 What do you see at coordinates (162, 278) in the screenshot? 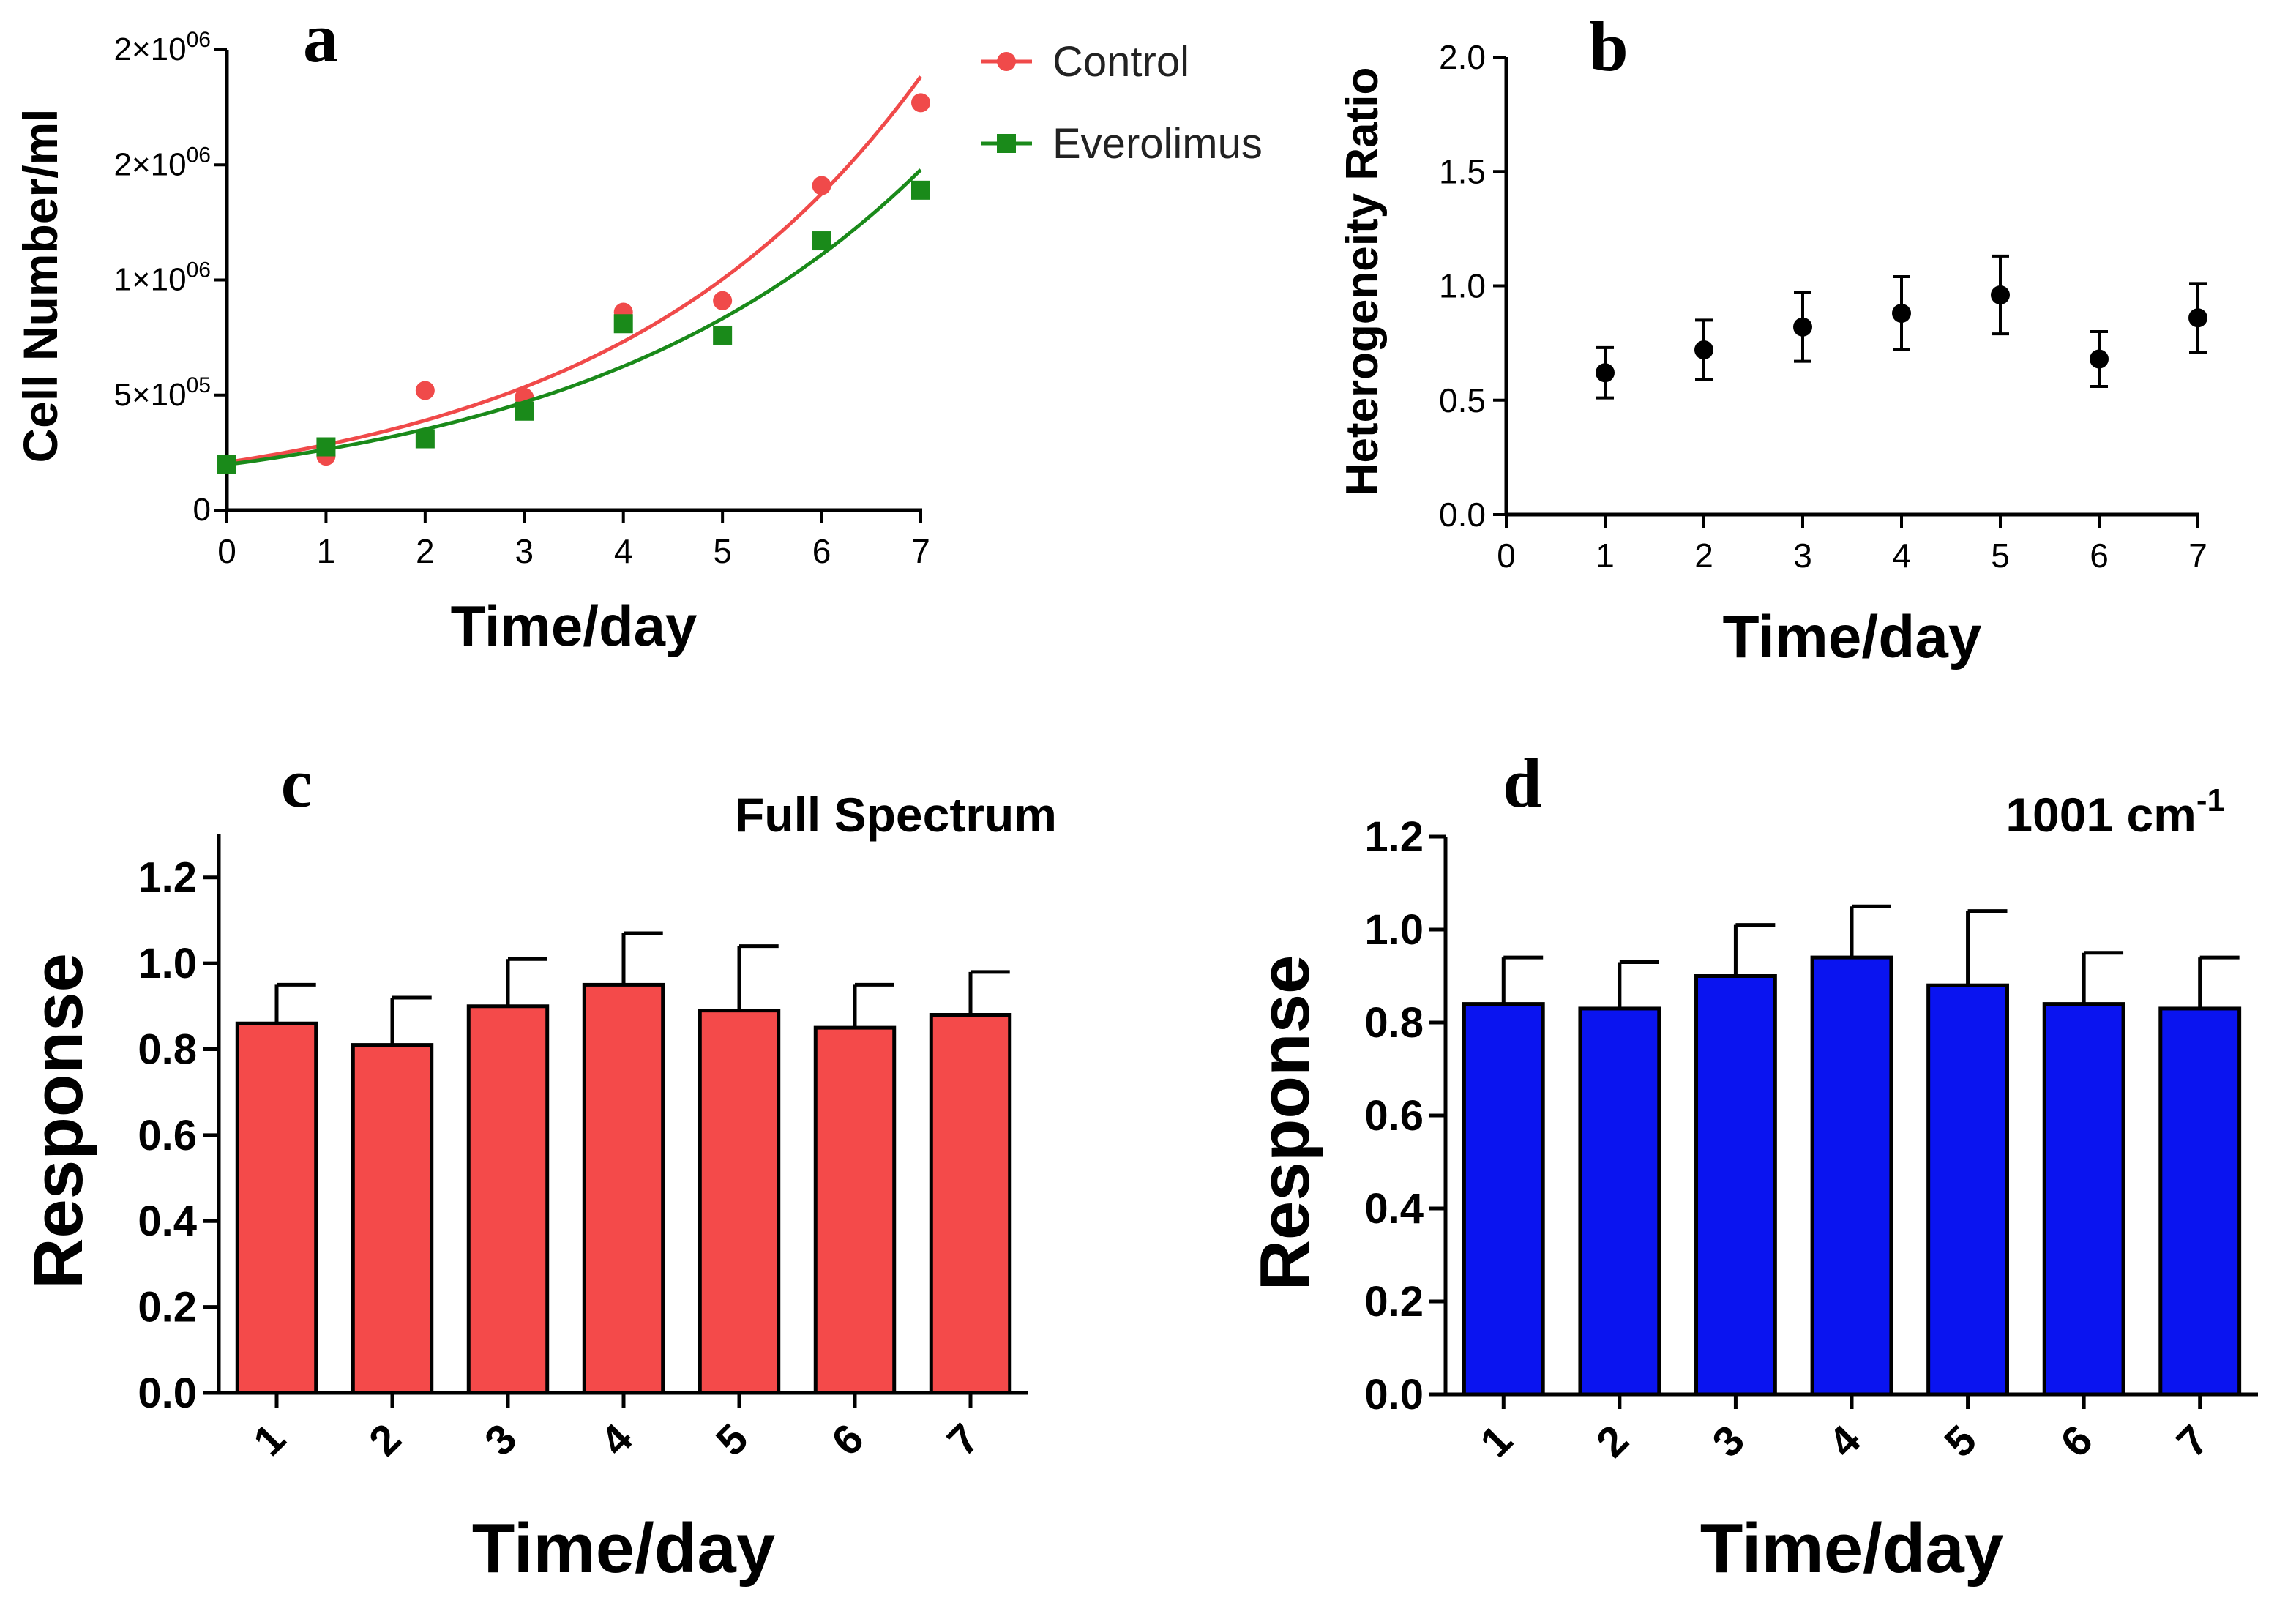
I see `y-tick-label: 1×1006` at bounding box center [162, 278].